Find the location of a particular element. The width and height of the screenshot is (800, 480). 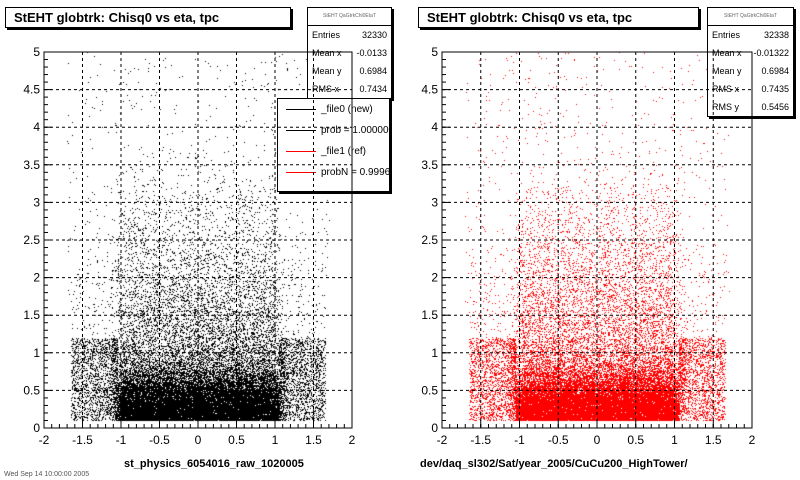

legend-entry: probN = 0.999681 is located at coordinates (333, 172).